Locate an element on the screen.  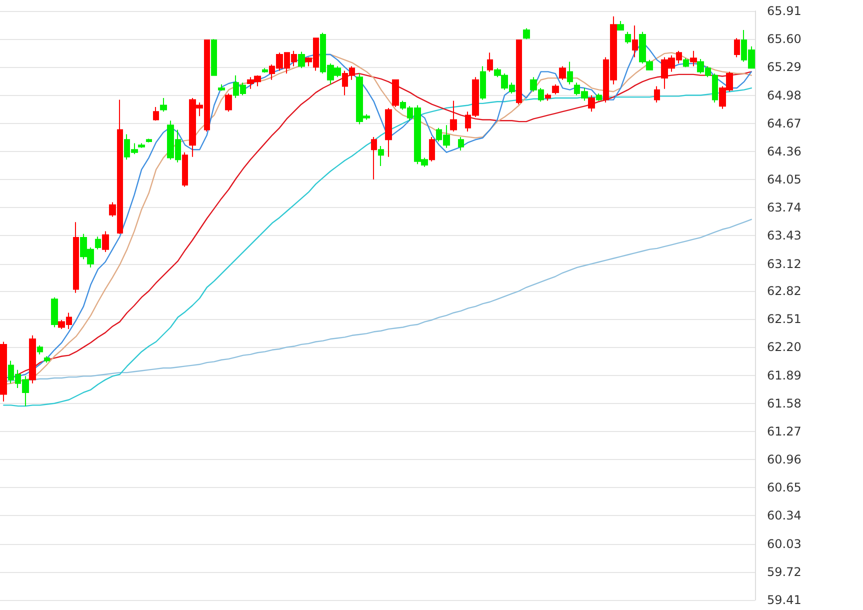
y-tick-label: 64.36 is located at coordinates (784, 151).